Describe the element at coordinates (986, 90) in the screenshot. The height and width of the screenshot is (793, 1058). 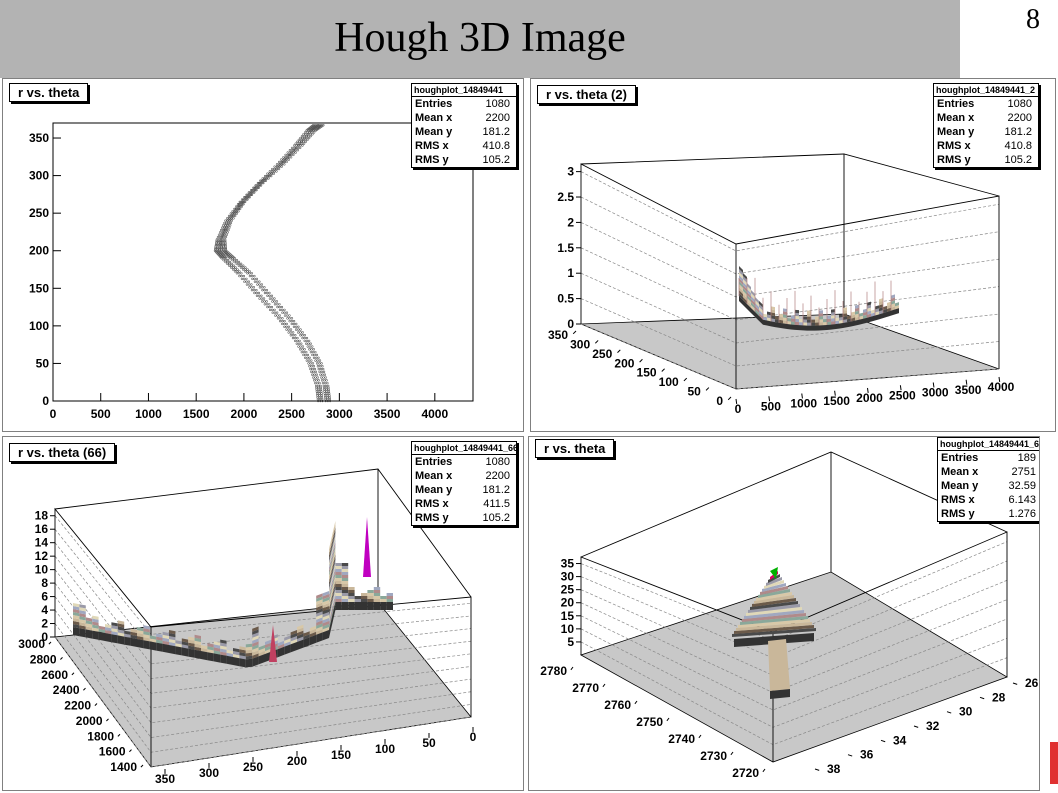
I see `stats-box-2-name: houghplot_14849441_2` at that location.